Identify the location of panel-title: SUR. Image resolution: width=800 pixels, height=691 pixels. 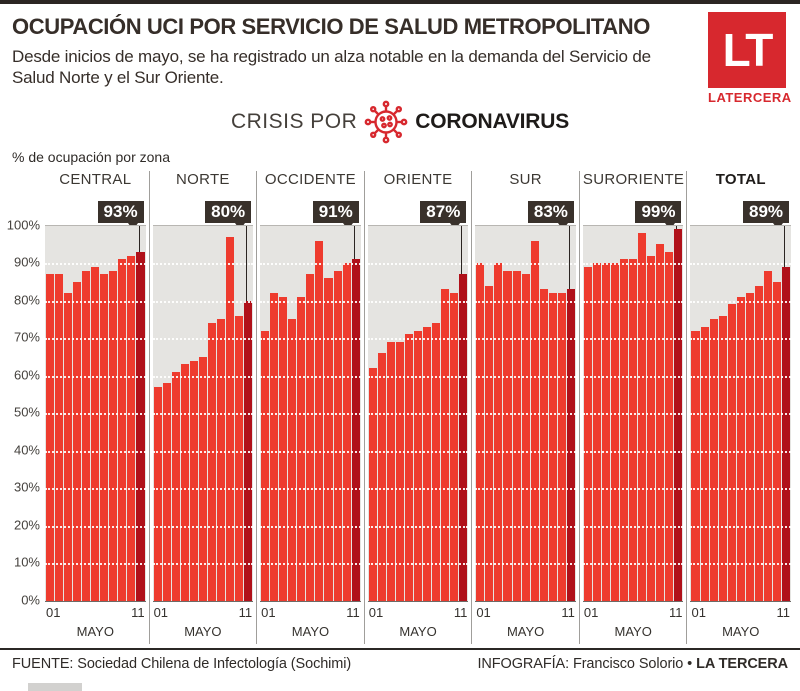
(525, 179).